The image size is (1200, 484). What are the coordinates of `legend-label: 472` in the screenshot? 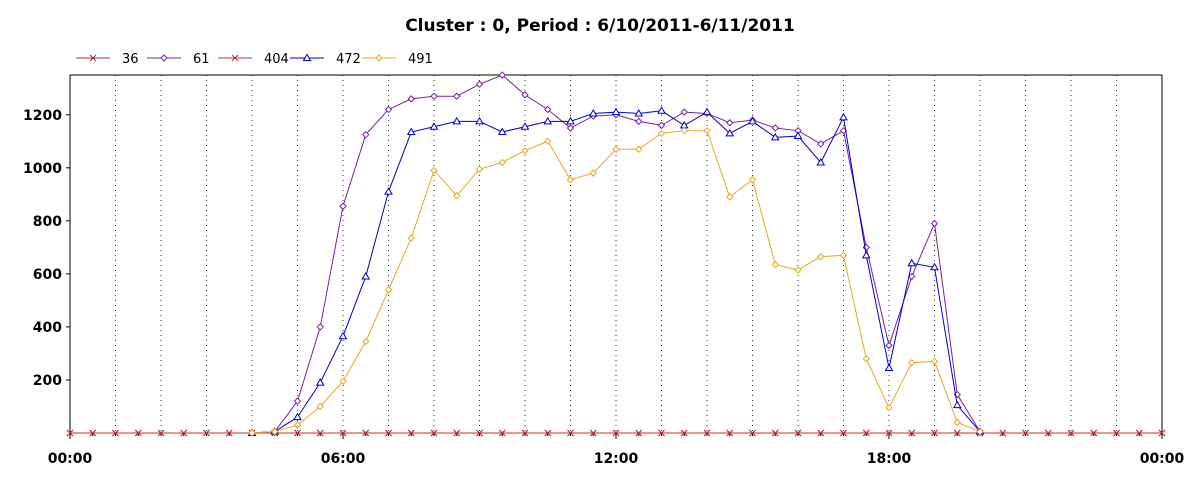 It's located at (348, 59).